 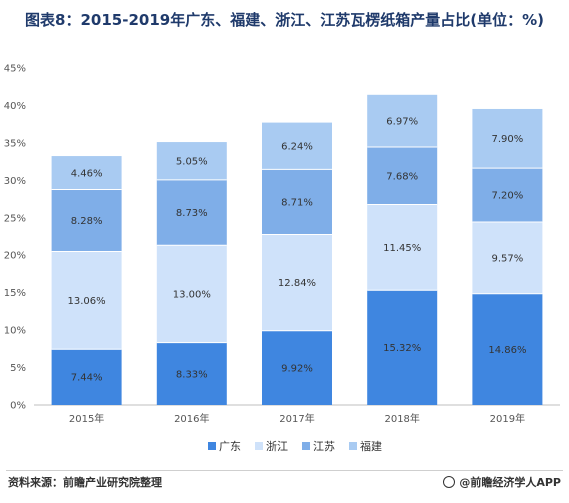 I want to click on data-label: 8.71%, so click(x=297, y=202).